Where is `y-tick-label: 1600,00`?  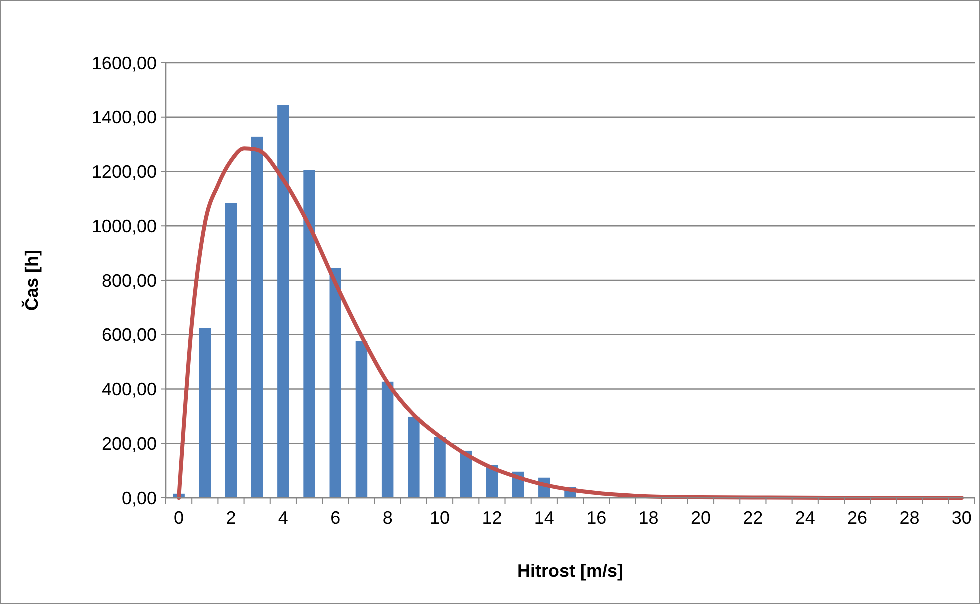 y-tick-label: 1600,00 is located at coordinates (124, 63).